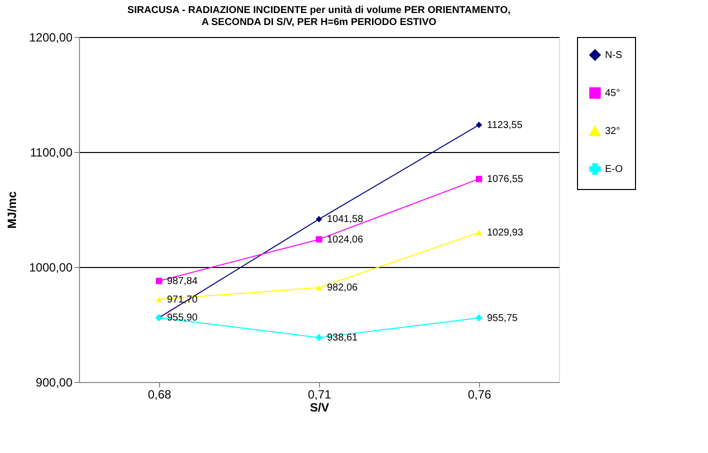 The width and height of the screenshot is (708, 453). Describe the element at coordinates (614, 169) in the screenshot. I see `legend-label: E-O` at that location.